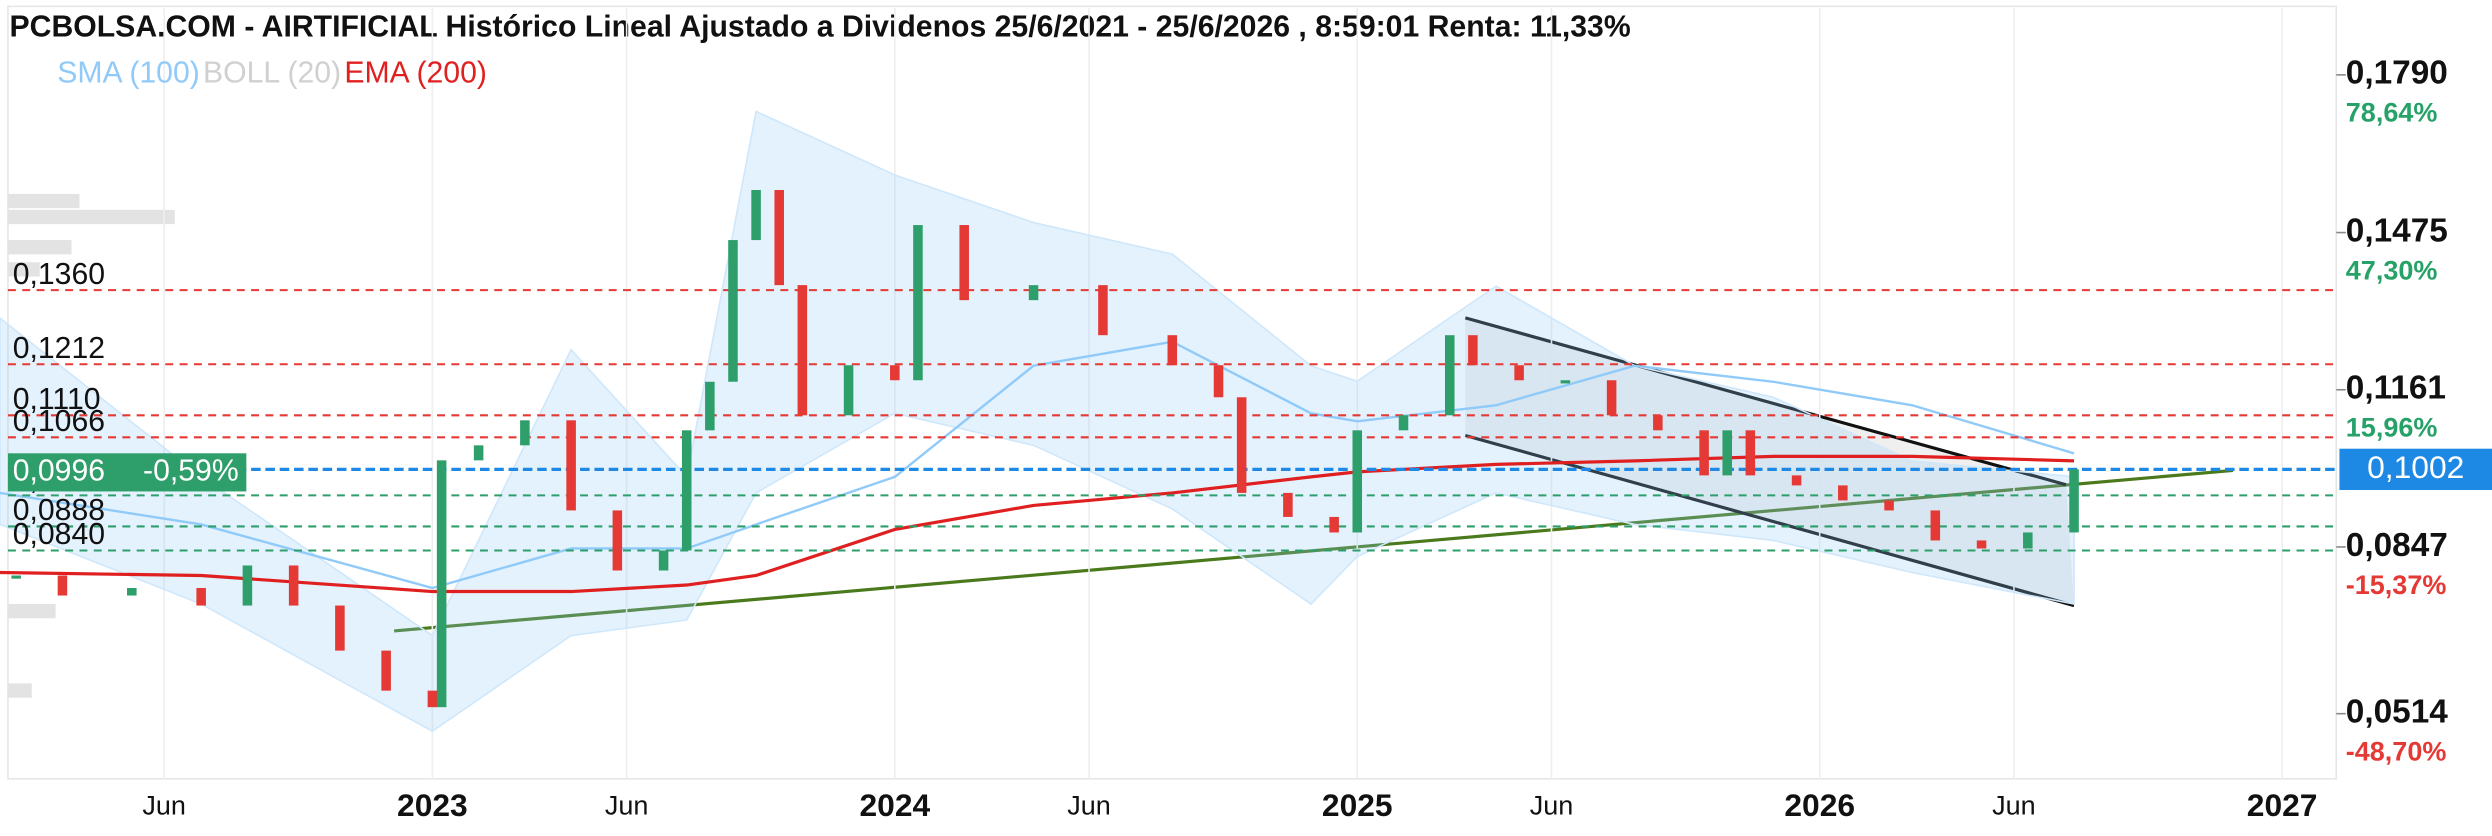 Image resolution: width=2492 pixels, height=836 pixels. What do you see at coordinates (894, 805) in the screenshot?
I see `x-tick-label: 2024` at bounding box center [894, 805].